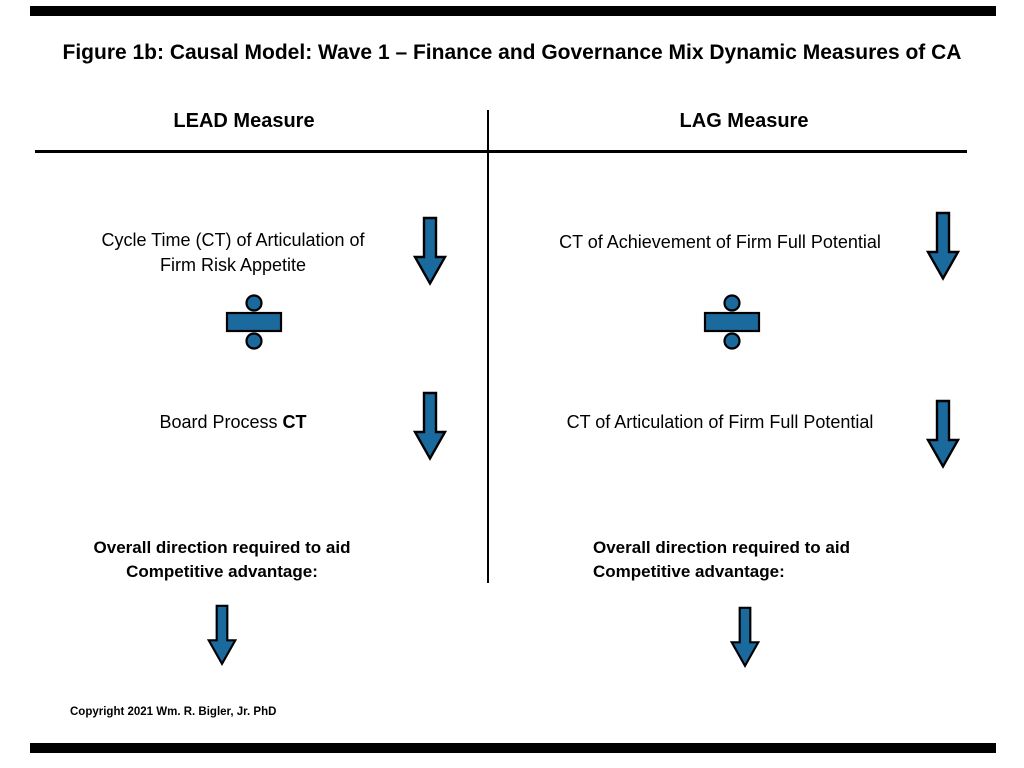  What do you see at coordinates (221, 422) in the screenshot?
I see `lead-denominator-text: Board Process` at bounding box center [221, 422].